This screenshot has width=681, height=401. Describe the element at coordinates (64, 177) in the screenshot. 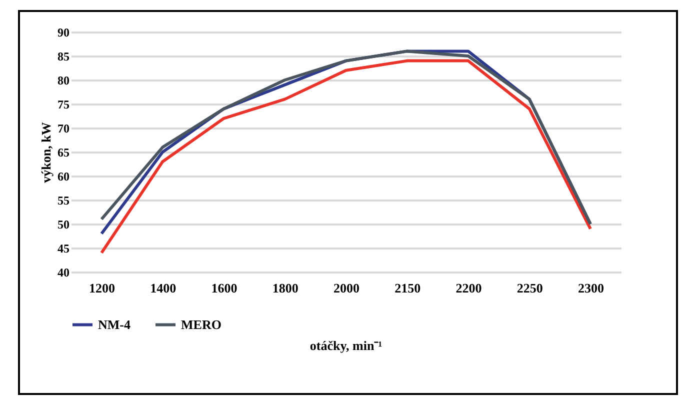

I see `y-tick-label: 60` at that location.